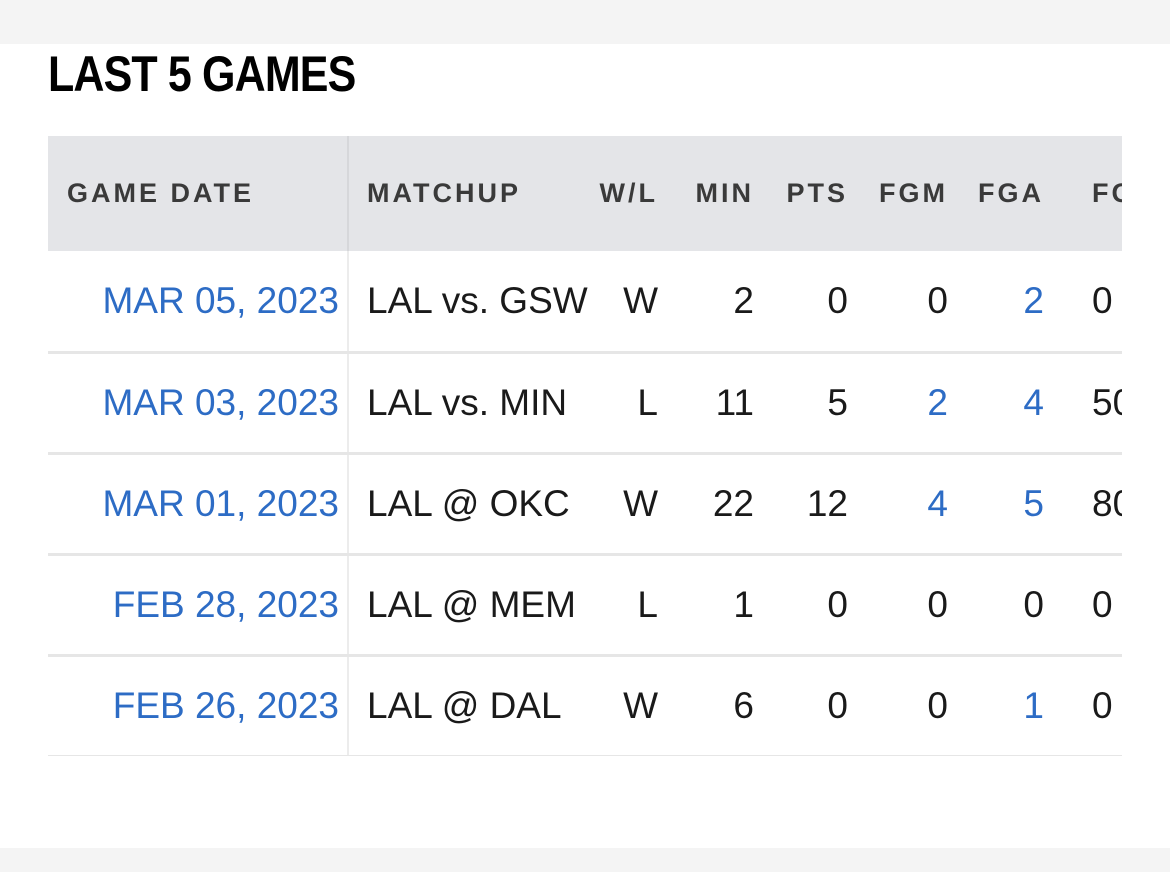 This screenshot has height=872, width=1170. What do you see at coordinates (937, 402) in the screenshot?
I see `fgm-link: 2` at bounding box center [937, 402].